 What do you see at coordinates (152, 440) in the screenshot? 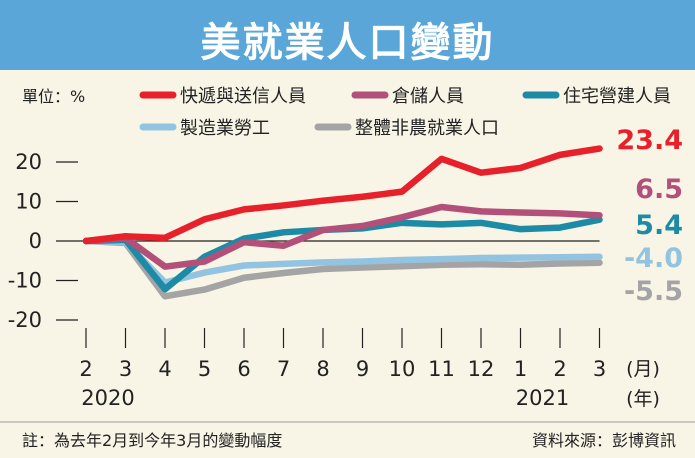
I see `footnote: 註：為去年2月到今年3月的變動幅度` at bounding box center [152, 440].